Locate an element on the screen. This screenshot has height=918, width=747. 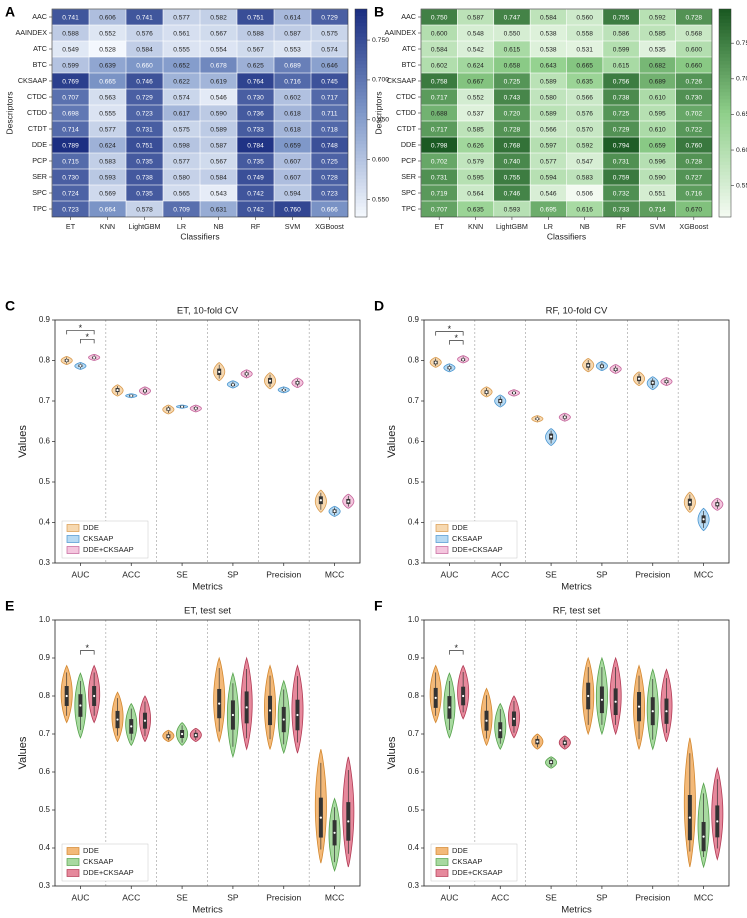
heatmap-cell-label: 0.702 is located at coordinates (439, 161).